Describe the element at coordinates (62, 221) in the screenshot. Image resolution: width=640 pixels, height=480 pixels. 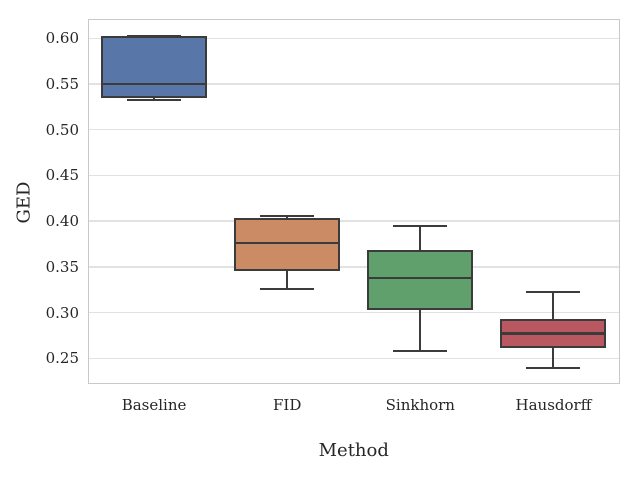
I see `y-tick-label-0.40: 0.40` at that location.